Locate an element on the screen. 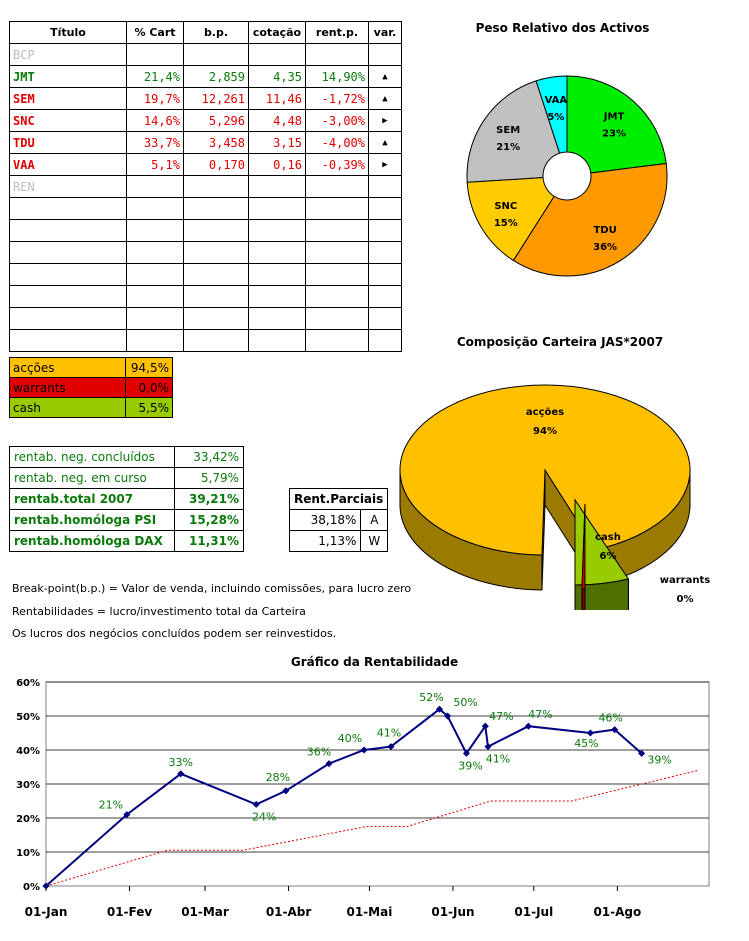  donut-slice-value: 21% is located at coordinates (508, 147).